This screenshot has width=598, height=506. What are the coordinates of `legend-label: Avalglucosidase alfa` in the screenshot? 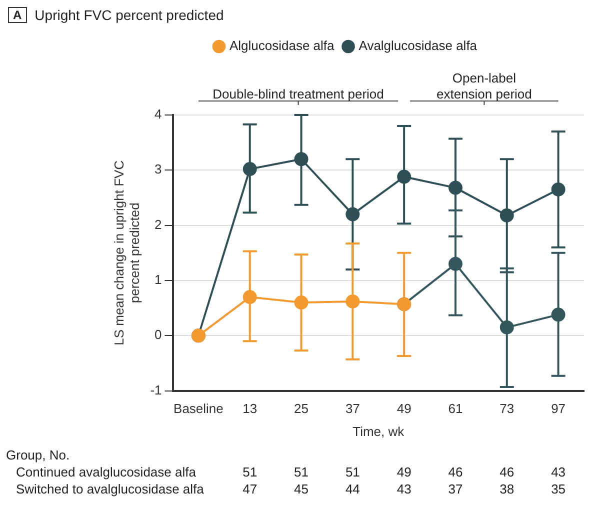 It's located at (418, 46).